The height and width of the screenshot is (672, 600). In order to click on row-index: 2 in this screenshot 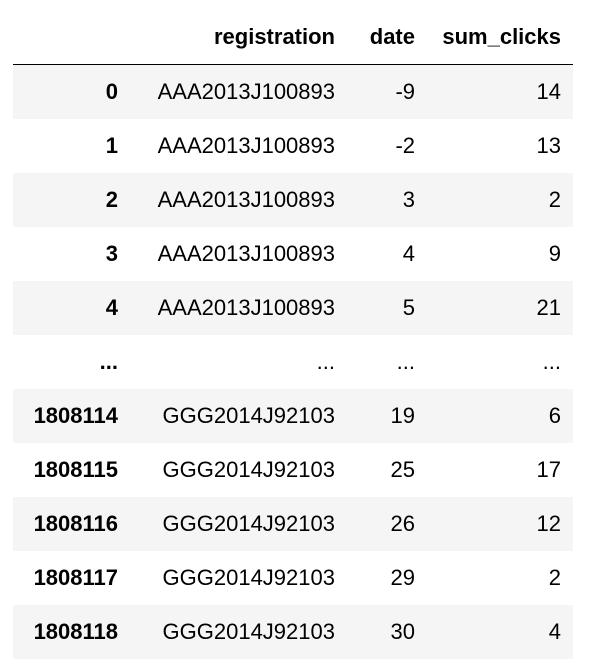, I will do `click(111, 199)`.